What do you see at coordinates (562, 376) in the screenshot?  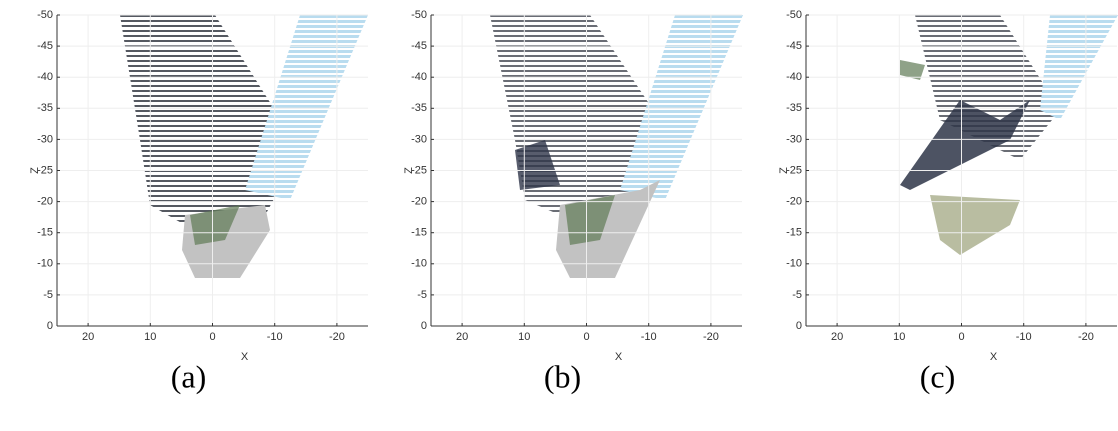 I see `caption: (b)` at bounding box center [562, 376].